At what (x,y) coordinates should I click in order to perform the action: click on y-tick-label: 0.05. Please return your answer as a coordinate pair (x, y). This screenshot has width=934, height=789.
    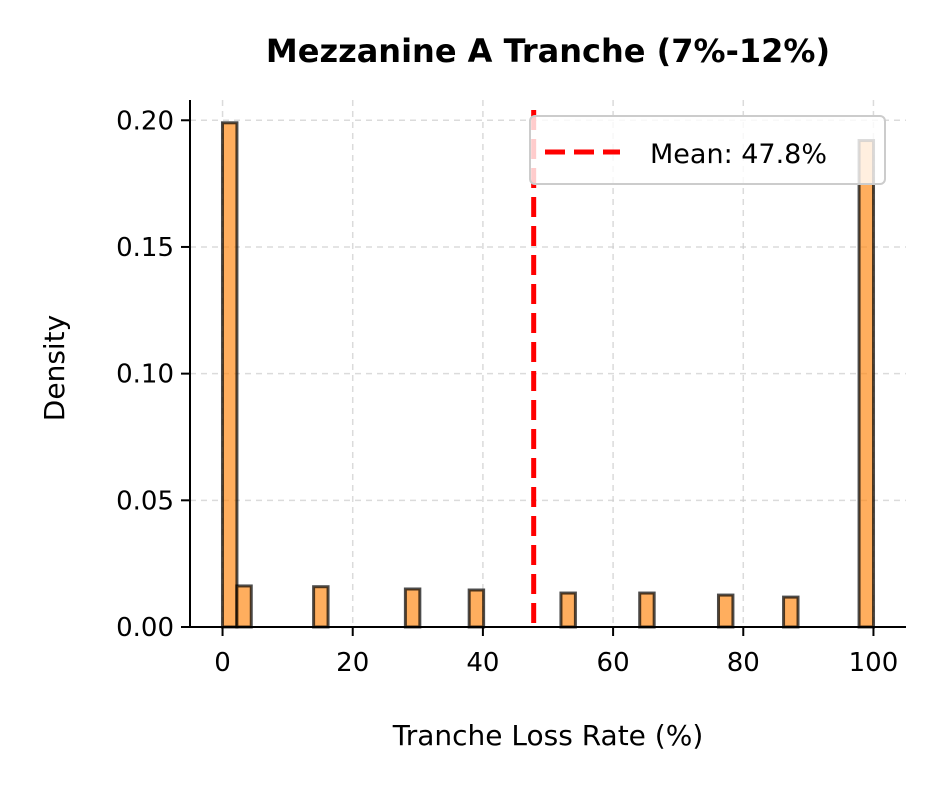
    Looking at the image, I should click on (145, 501).